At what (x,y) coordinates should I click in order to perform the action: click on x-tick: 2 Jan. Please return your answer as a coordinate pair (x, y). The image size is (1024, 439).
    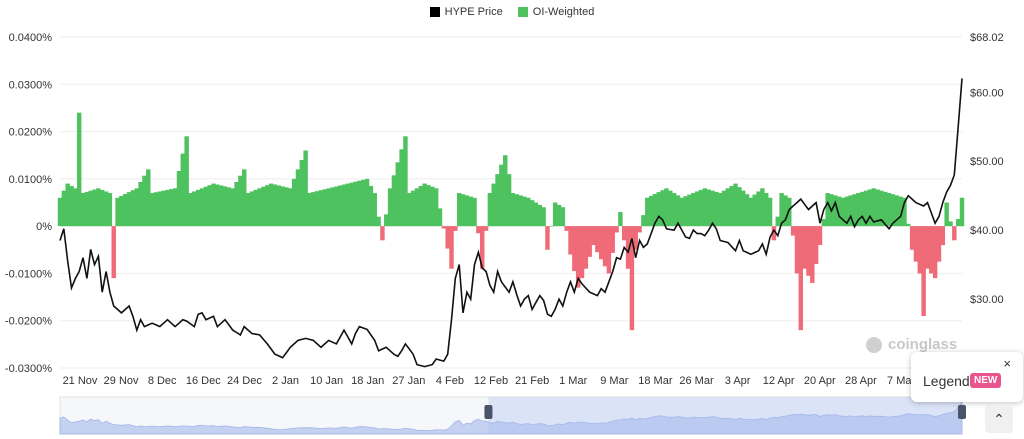
    Looking at the image, I should click on (285, 381).